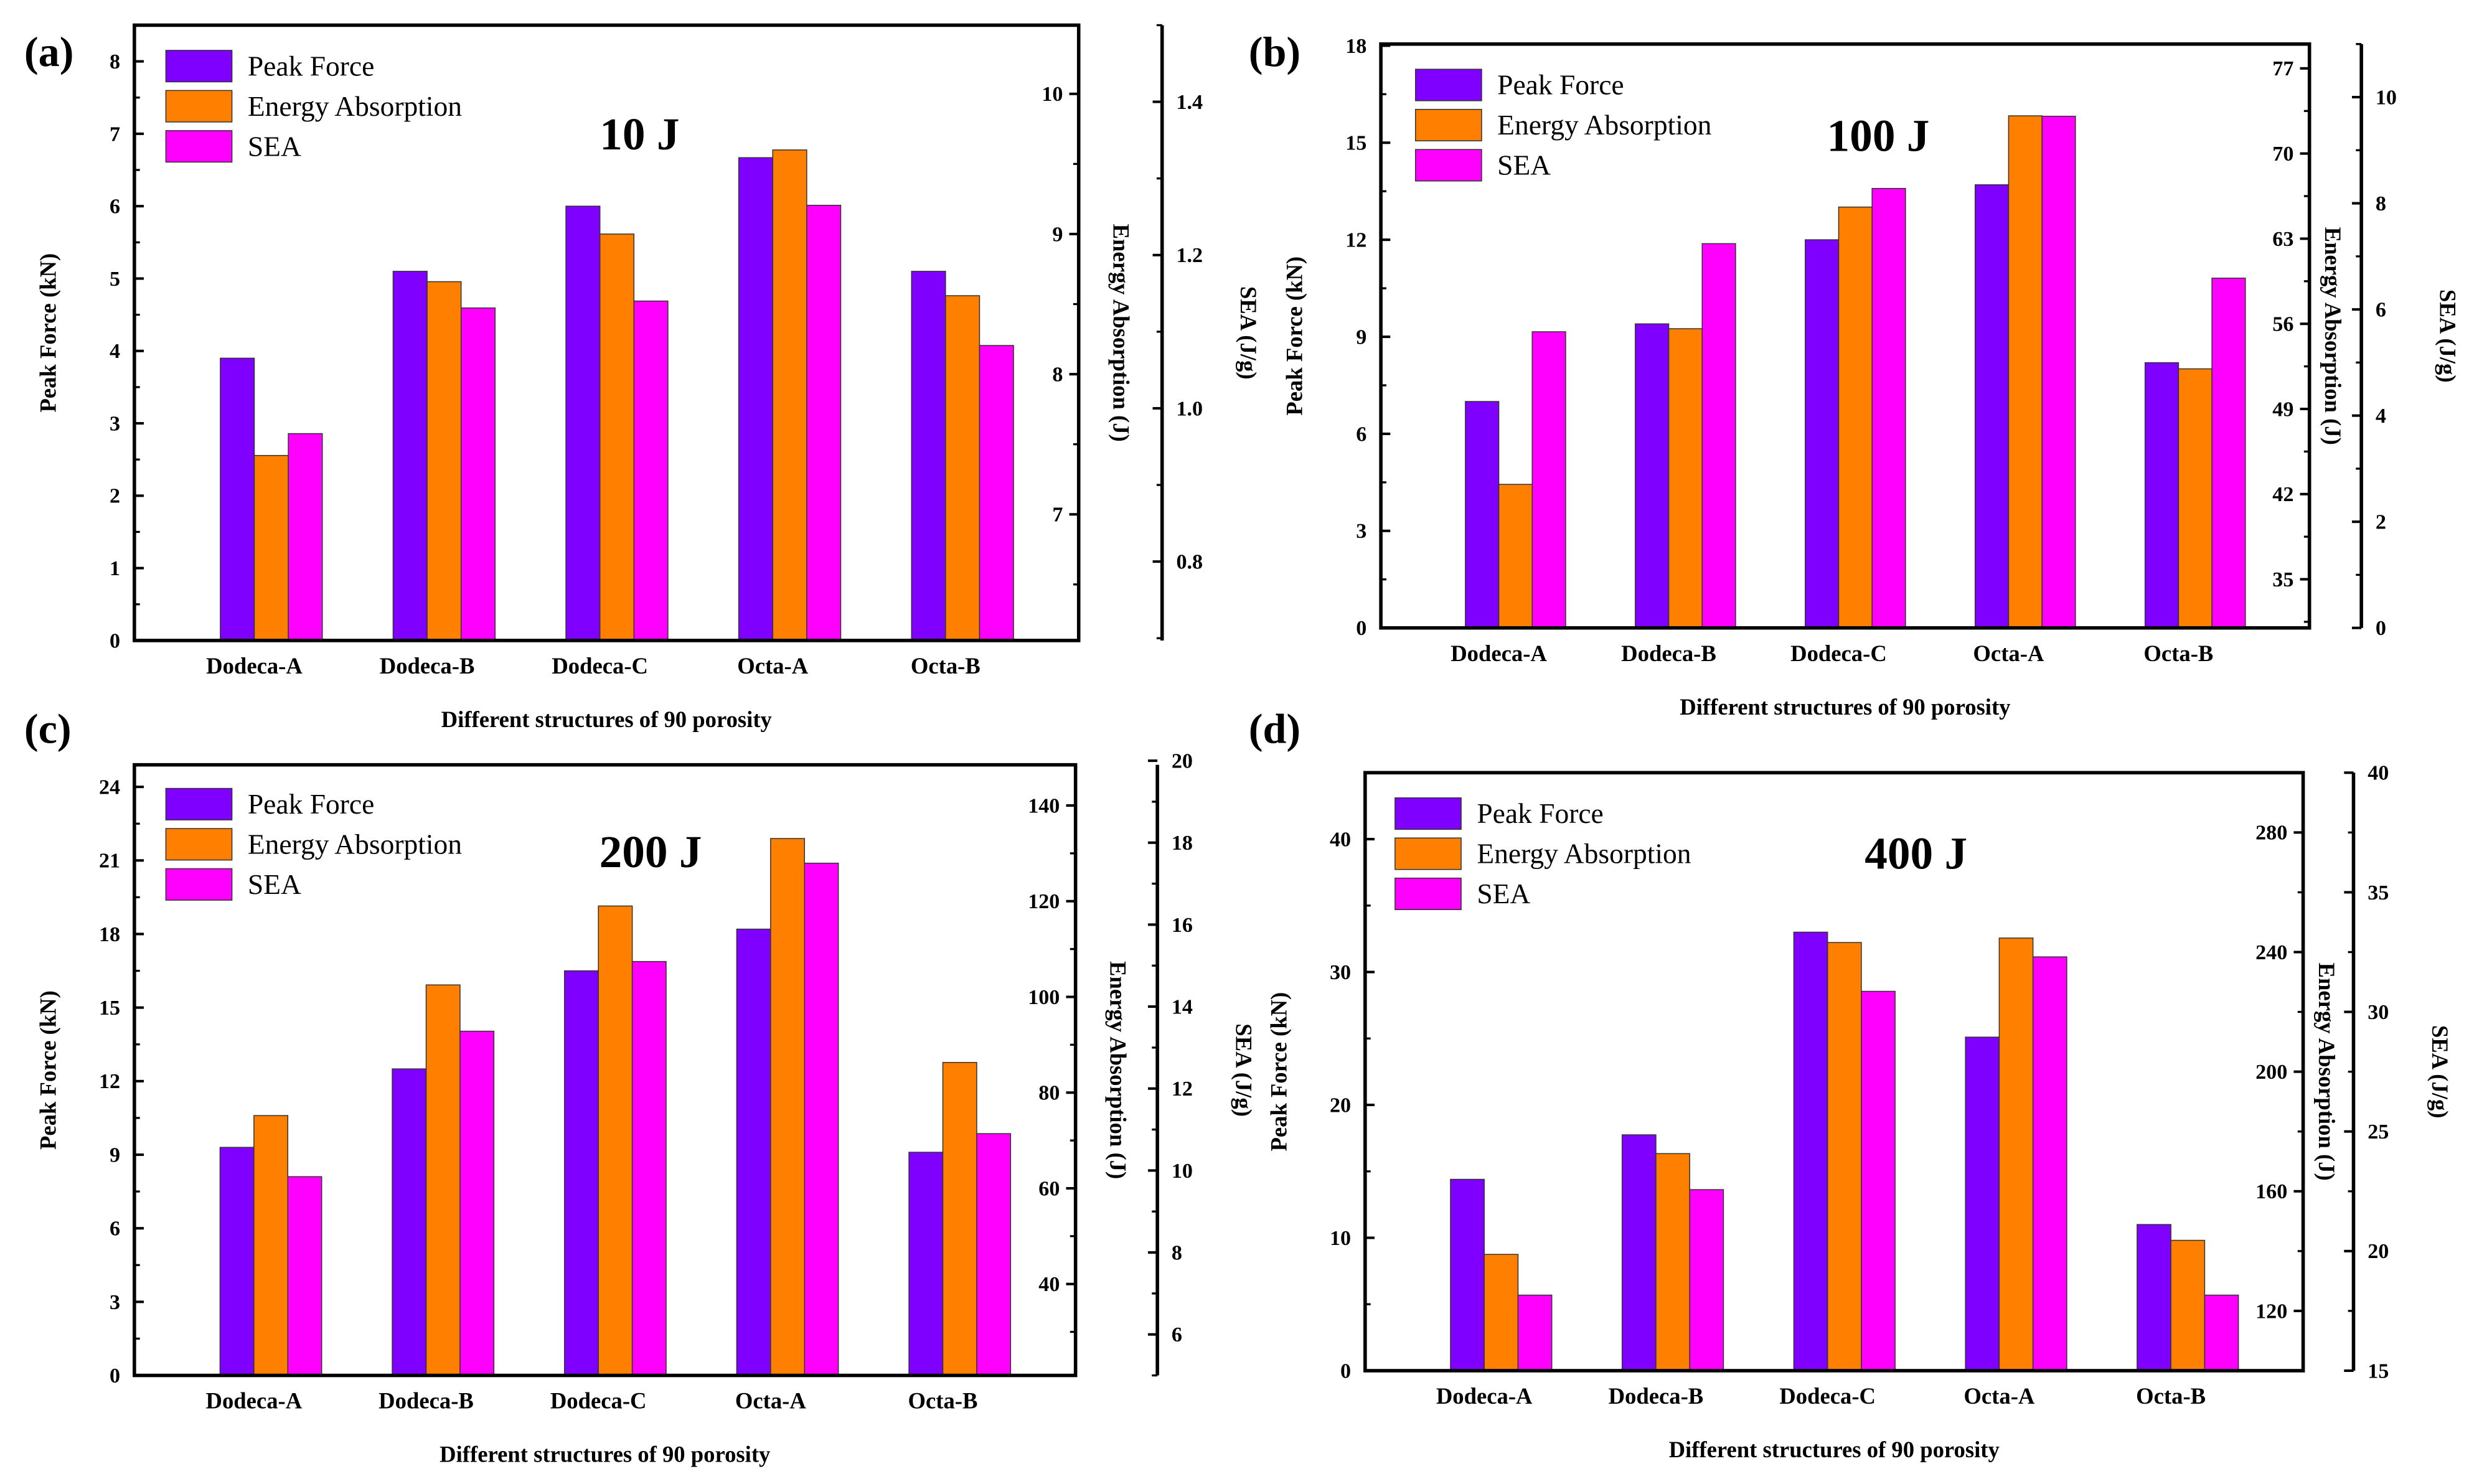 Image resolution: width=2469 pixels, height=1484 pixels. I want to click on right1-tick-label: 77, so click(2282, 68).